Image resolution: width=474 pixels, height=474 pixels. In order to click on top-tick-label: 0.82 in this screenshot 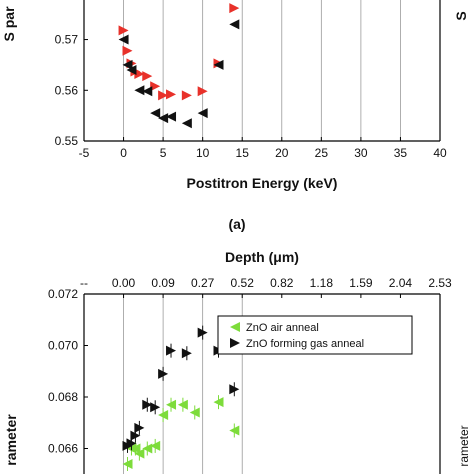, I will do `click(282, 283)`.